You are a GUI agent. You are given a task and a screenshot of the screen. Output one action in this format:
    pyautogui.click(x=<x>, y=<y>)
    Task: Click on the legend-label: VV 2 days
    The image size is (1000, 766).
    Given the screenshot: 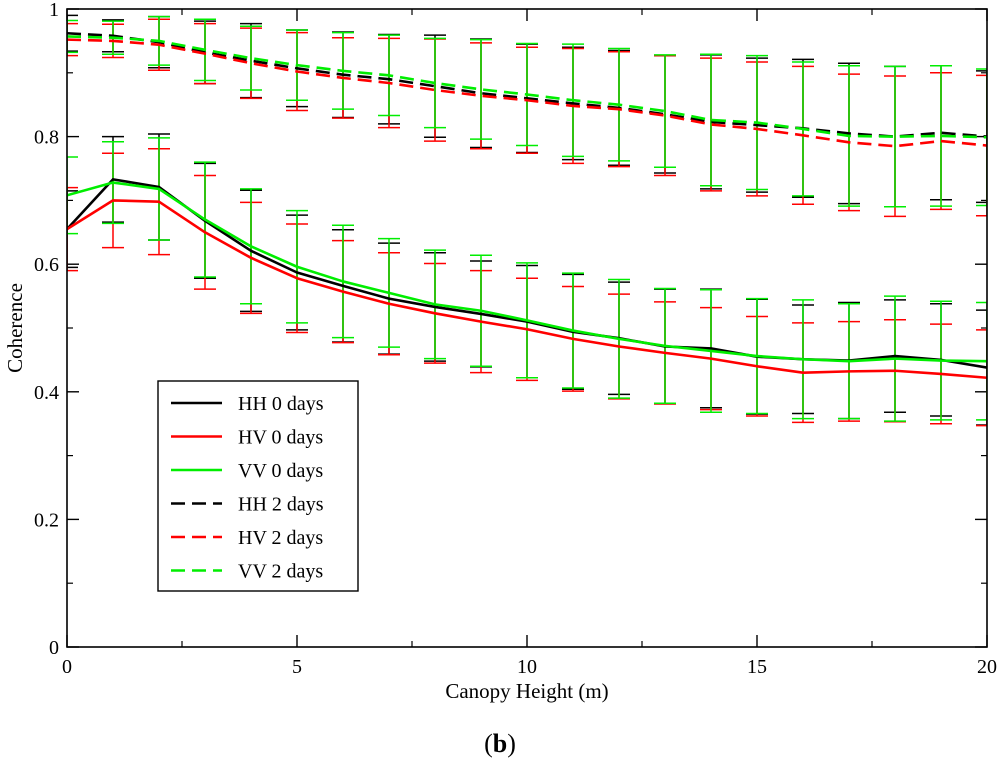 What is the action you would take?
    pyautogui.click(x=280, y=572)
    